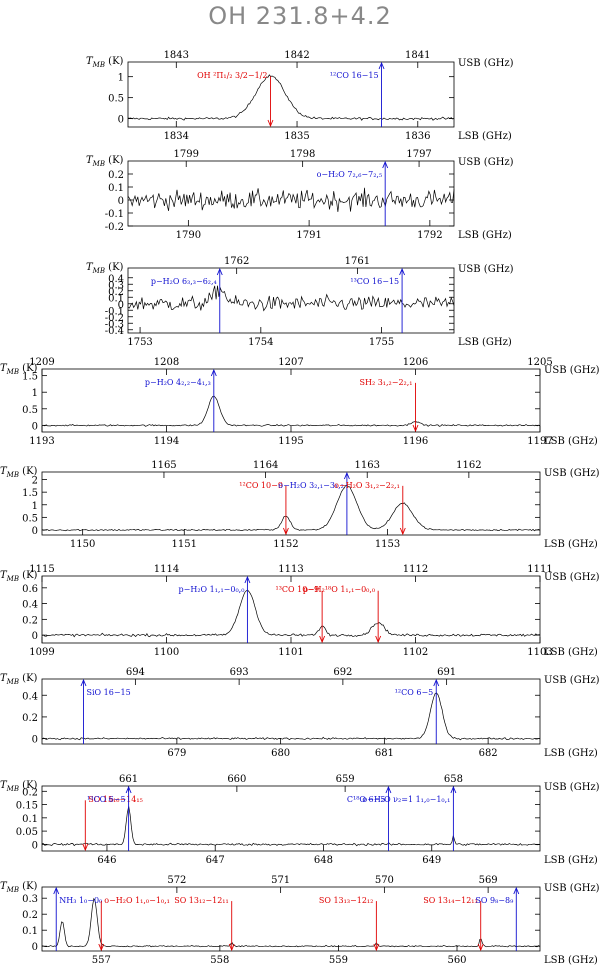 This screenshot has height=967, width=600. What do you see at coordinates (539, 652) in the screenshot?
I see `lsb-tick-label: 1103` at bounding box center [539, 652].